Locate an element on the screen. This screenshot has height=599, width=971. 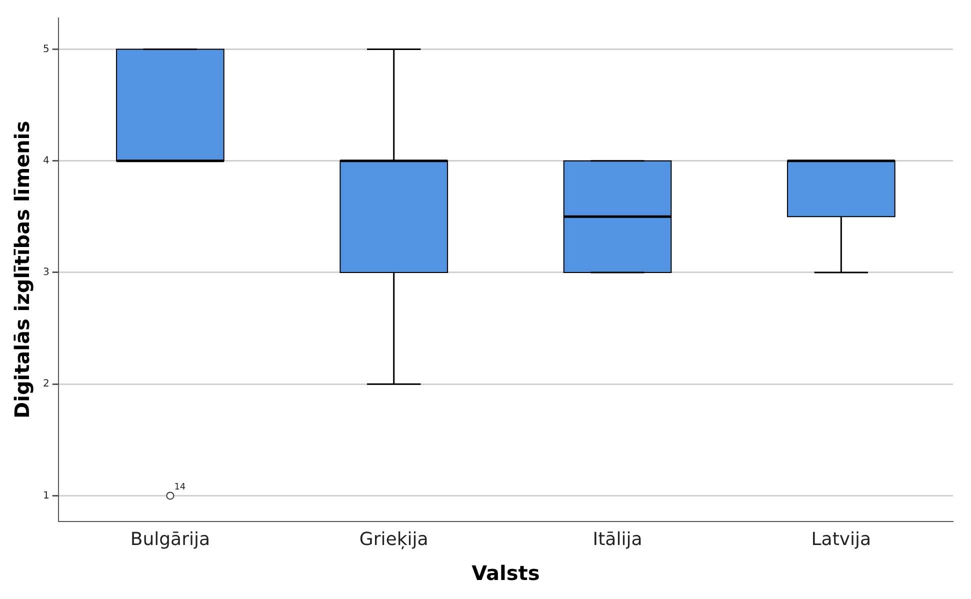
y-tick-label: 1 is located at coordinates (46, 496).